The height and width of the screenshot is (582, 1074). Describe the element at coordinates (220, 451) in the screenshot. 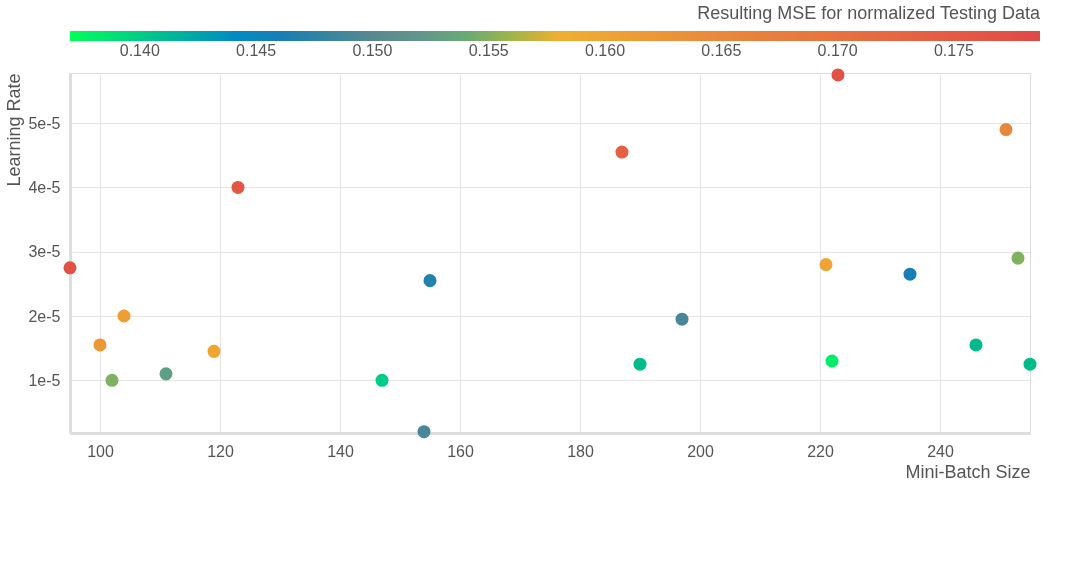

I see `x-tick-label: 120` at that location.